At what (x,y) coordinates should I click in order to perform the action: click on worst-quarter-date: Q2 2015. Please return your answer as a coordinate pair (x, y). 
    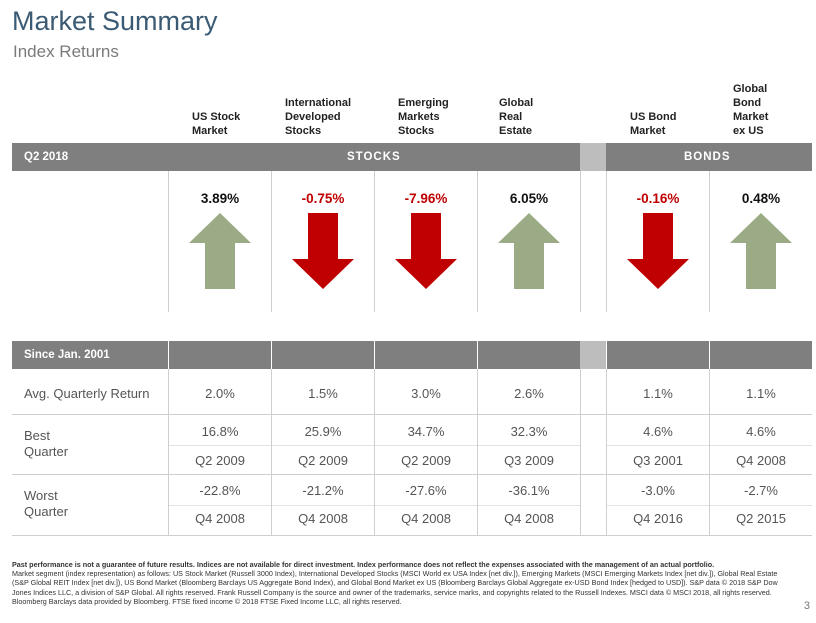
    Looking at the image, I should click on (761, 518).